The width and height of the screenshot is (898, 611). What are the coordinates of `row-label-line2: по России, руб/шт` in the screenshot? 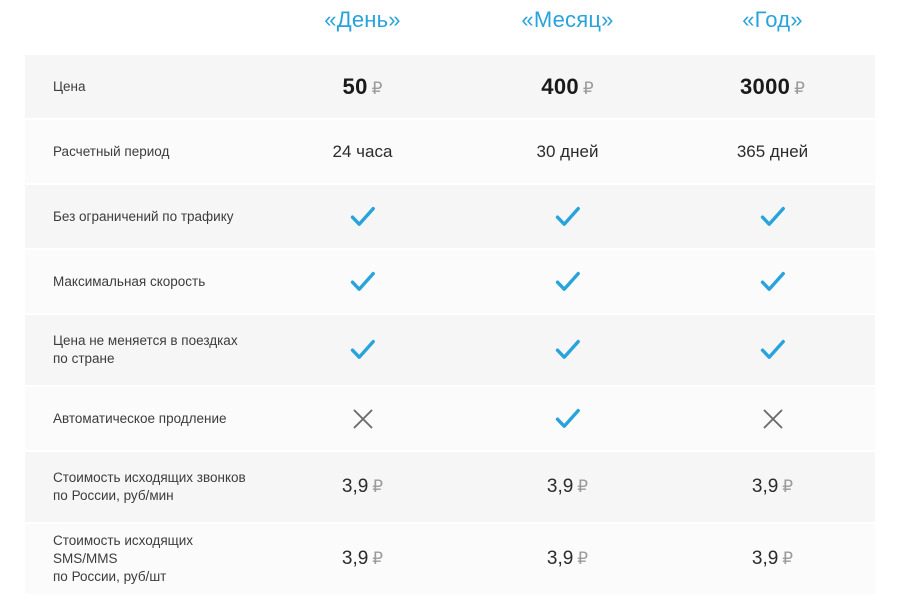 It's located at (110, 576).